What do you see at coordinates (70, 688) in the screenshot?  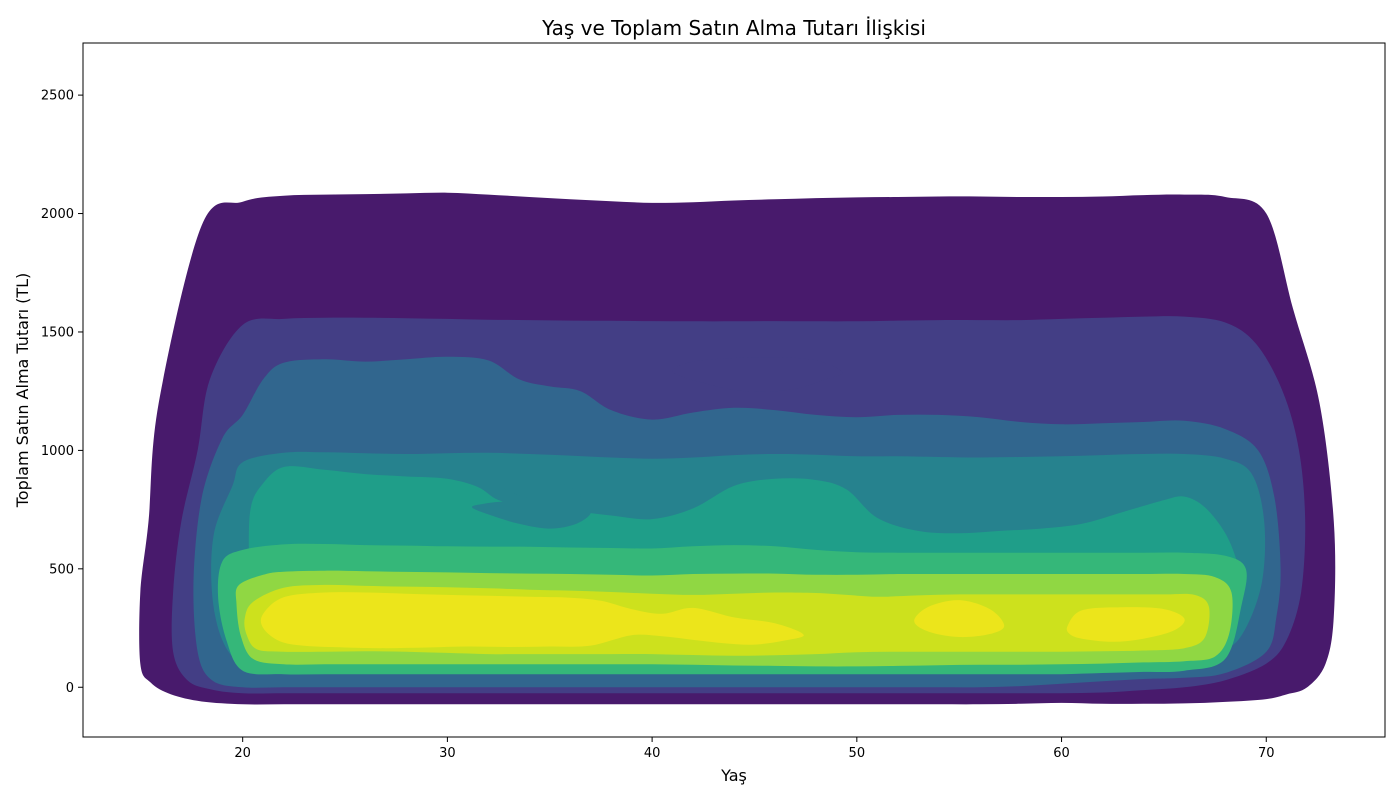 I see `y-tick-label-0: 0` at bounding box center [70, 688].